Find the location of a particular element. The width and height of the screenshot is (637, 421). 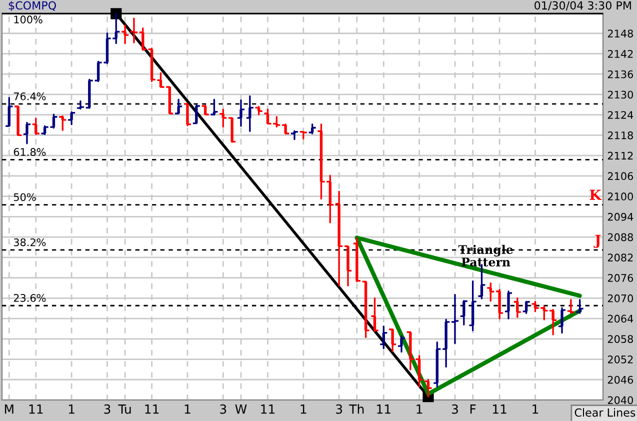

y-tick-label: 2076 is located at coordinates (621, 278).